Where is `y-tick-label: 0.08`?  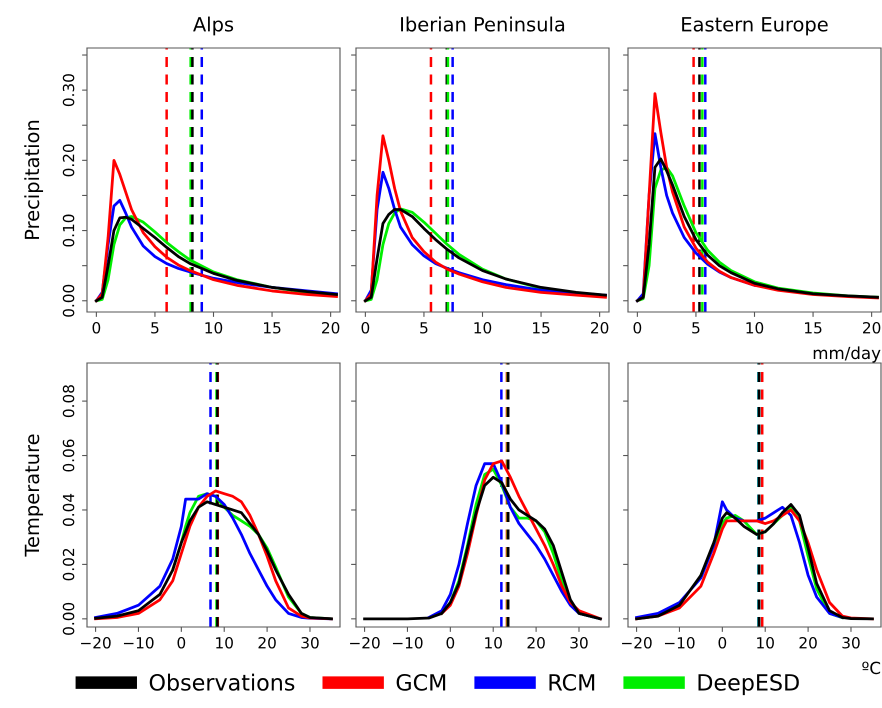 y-tick-label: 0.08 is located at coordinates (68, 401).